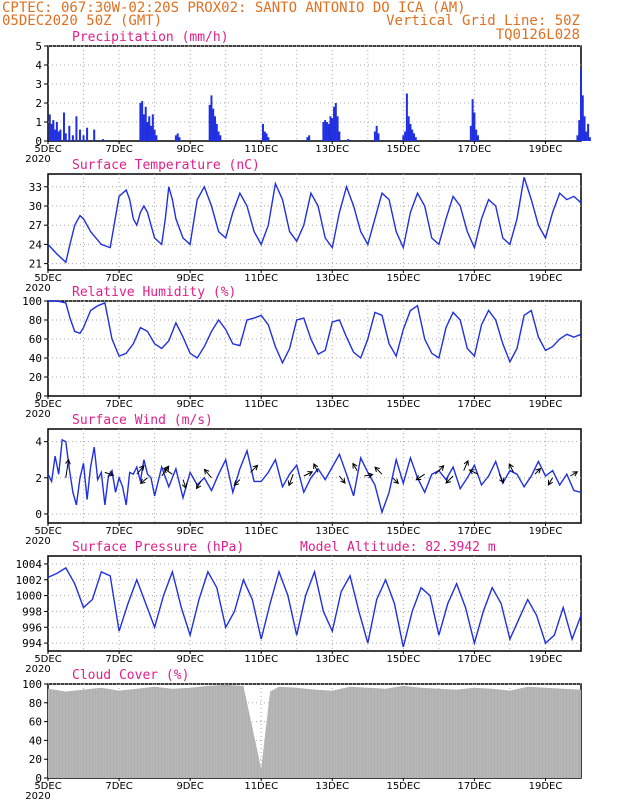 This screenshot has width=618, height=800. I want to click on wind-xtick-label: 17DEC, so click(475, 531).